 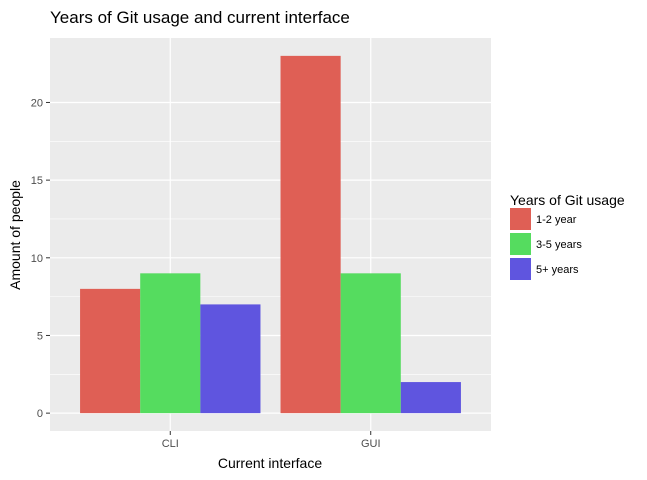 I want to click on x-axis-title: Current interface, so click(x=270, y=463).